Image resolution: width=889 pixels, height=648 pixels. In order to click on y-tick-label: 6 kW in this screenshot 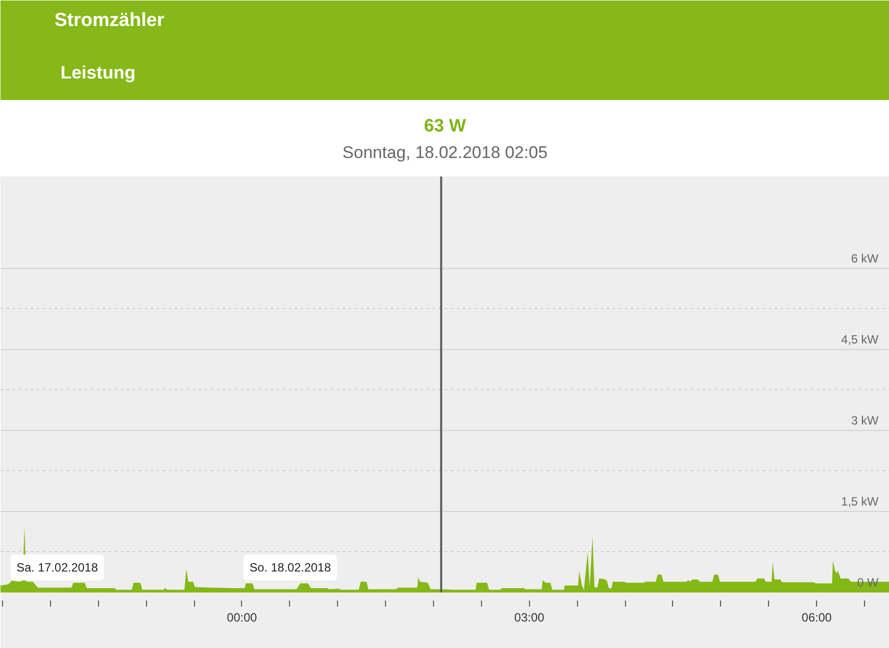, I will do `click(865, 258)`.